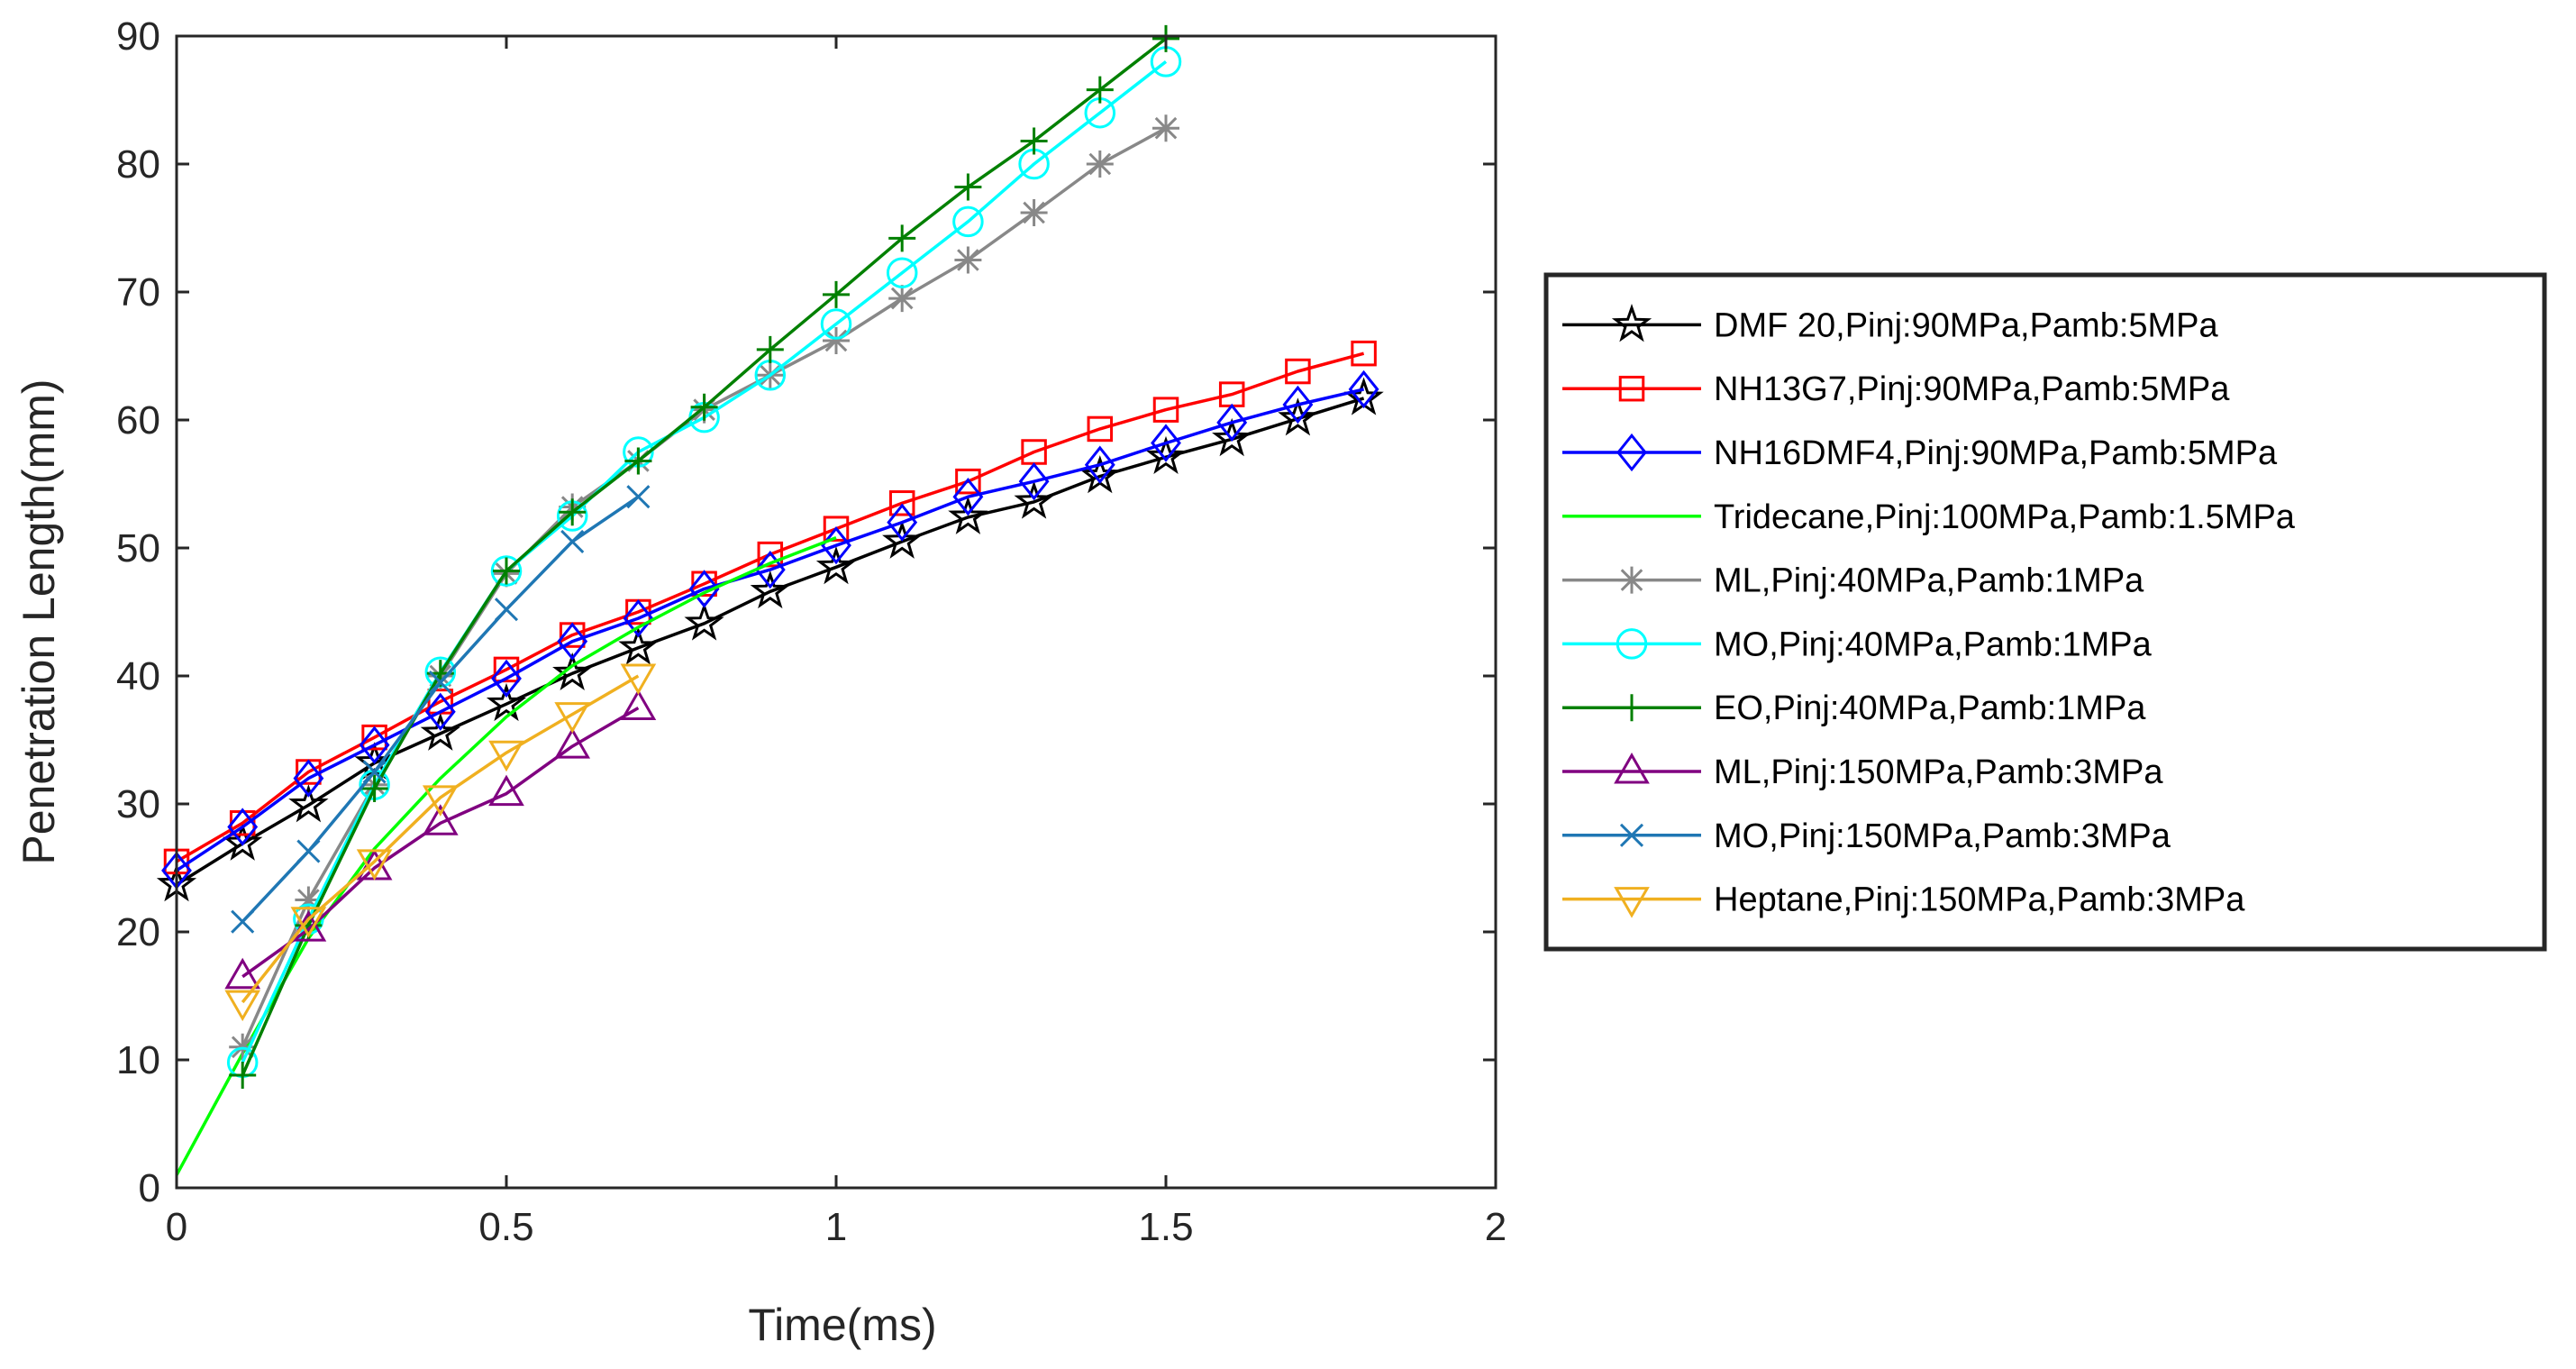 The width and height of the screenshot is (2576, 1369). I want to click on y-tick-label: 70, so click(138, 292).